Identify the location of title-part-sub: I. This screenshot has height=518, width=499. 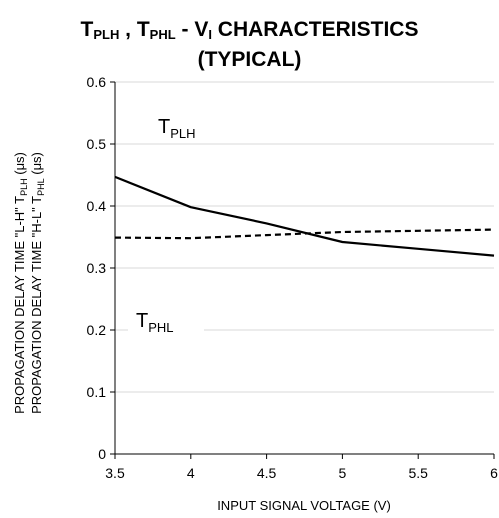
(210, 34).